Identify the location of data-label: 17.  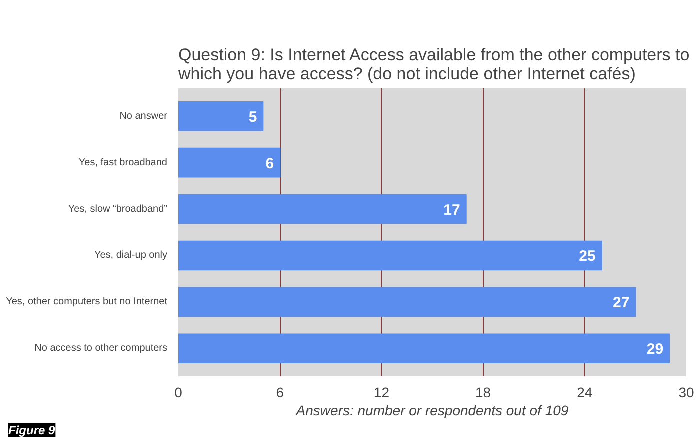
(452, 210).